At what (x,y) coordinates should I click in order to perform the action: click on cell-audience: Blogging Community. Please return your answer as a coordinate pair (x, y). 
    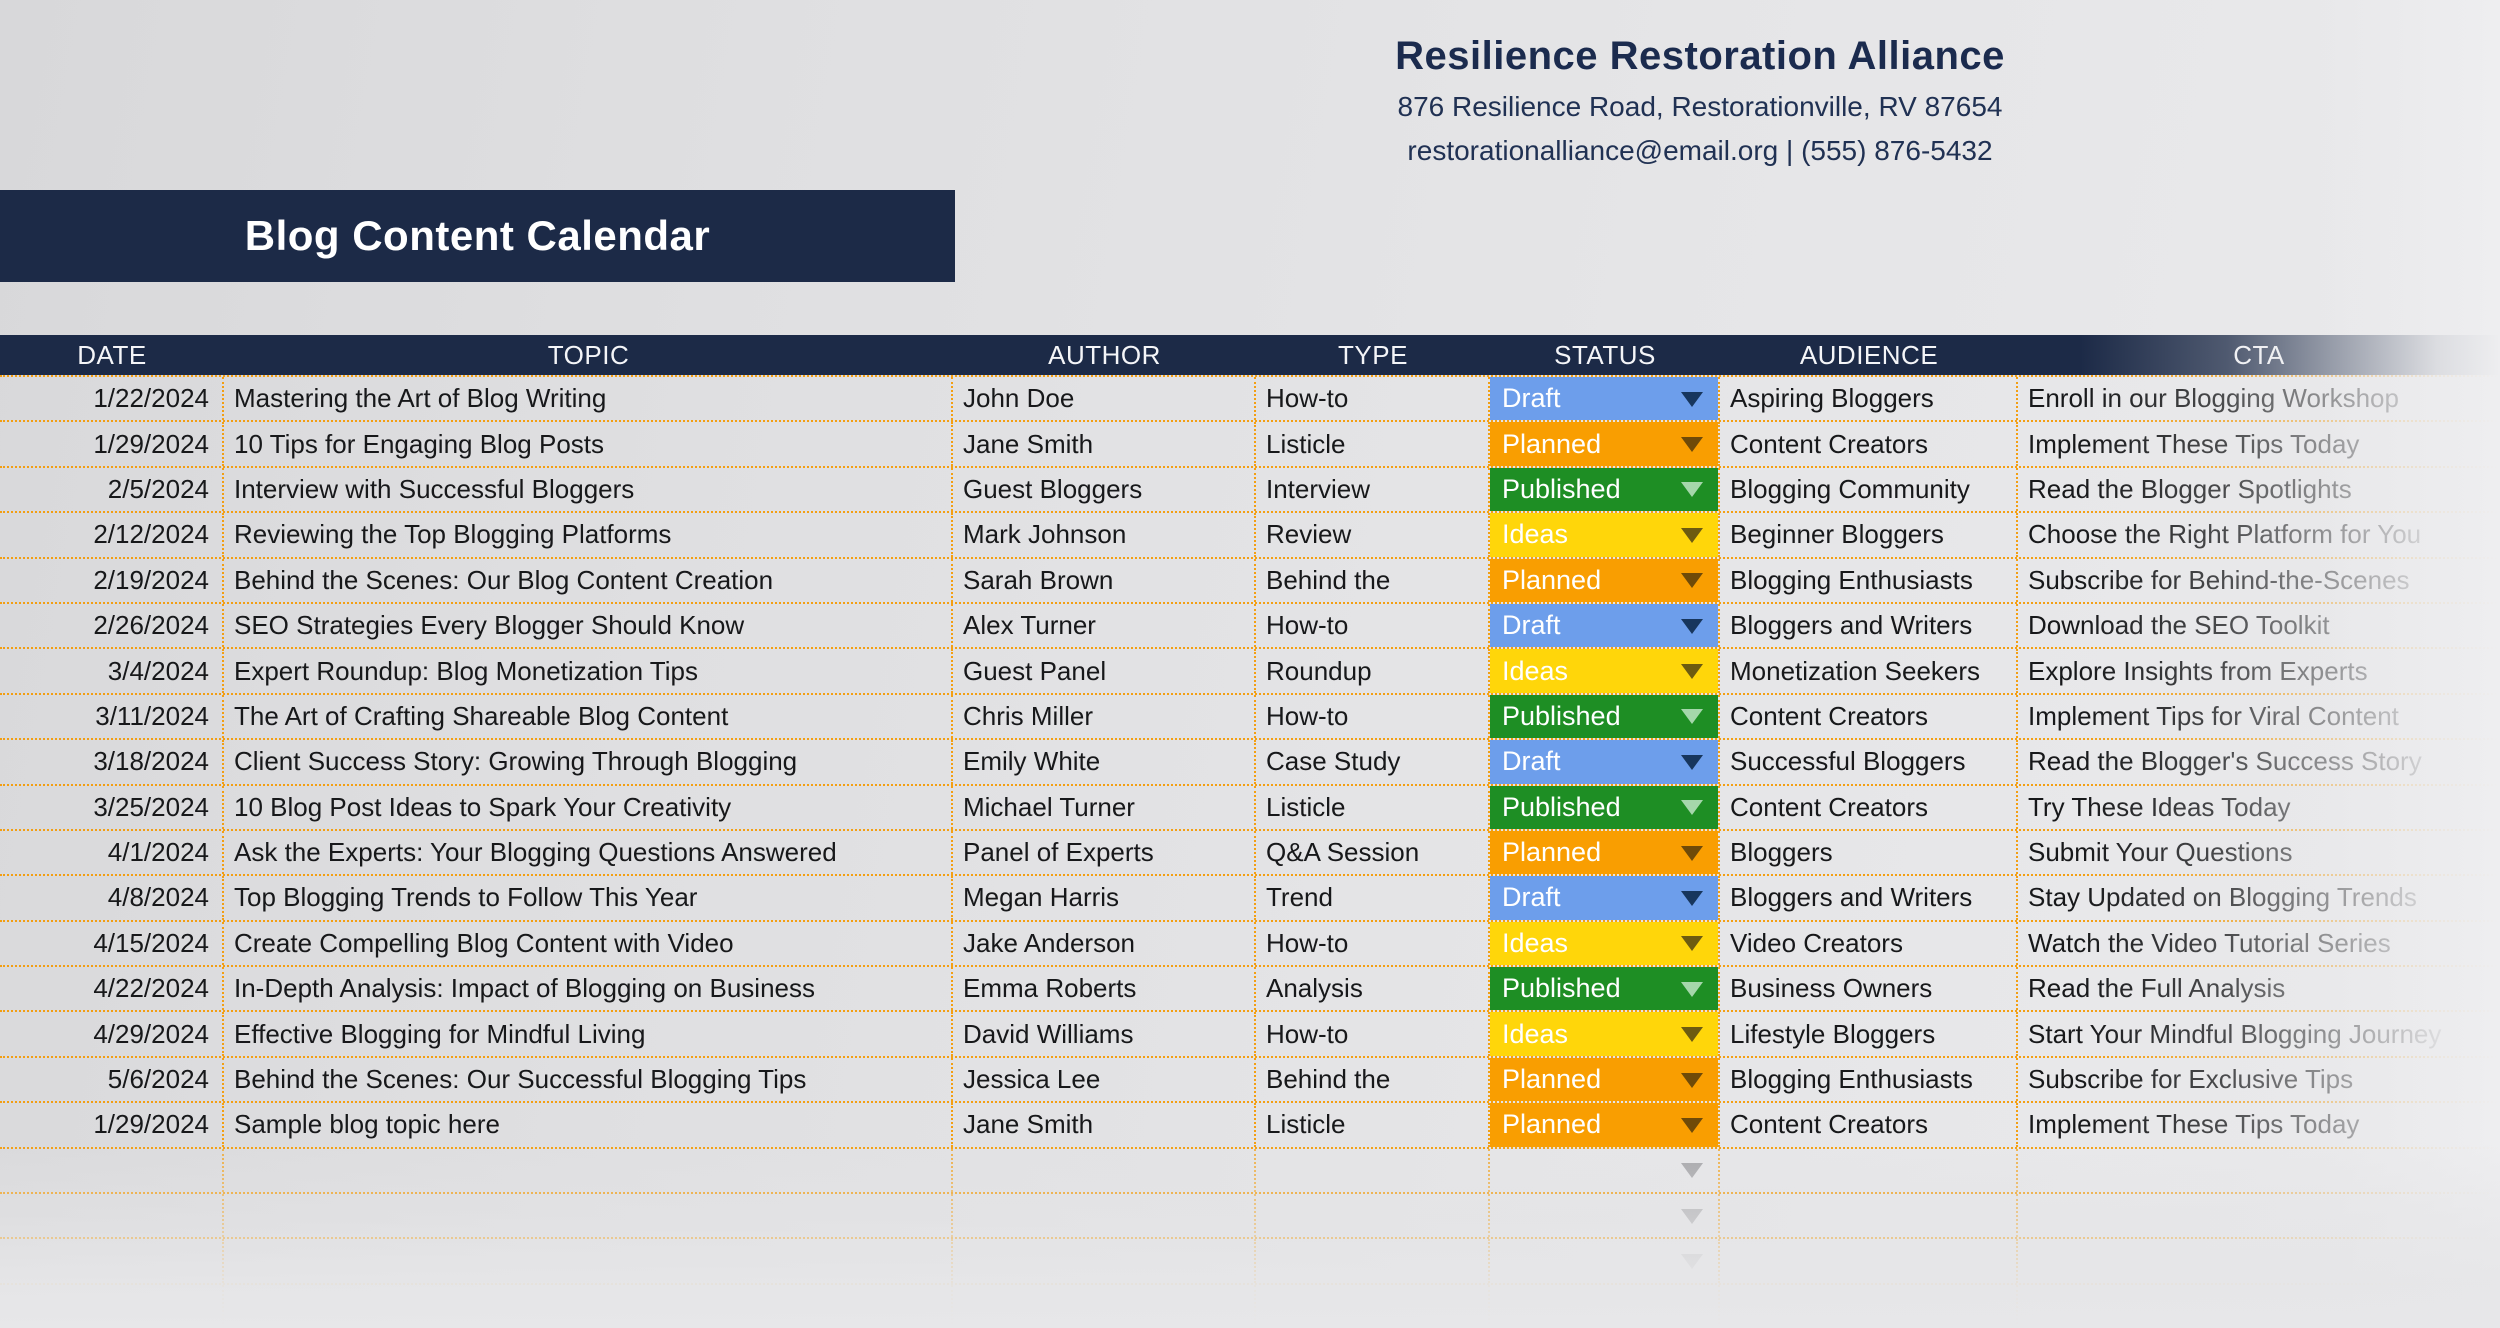
    Looking at the image, I should click on (1869, 489).